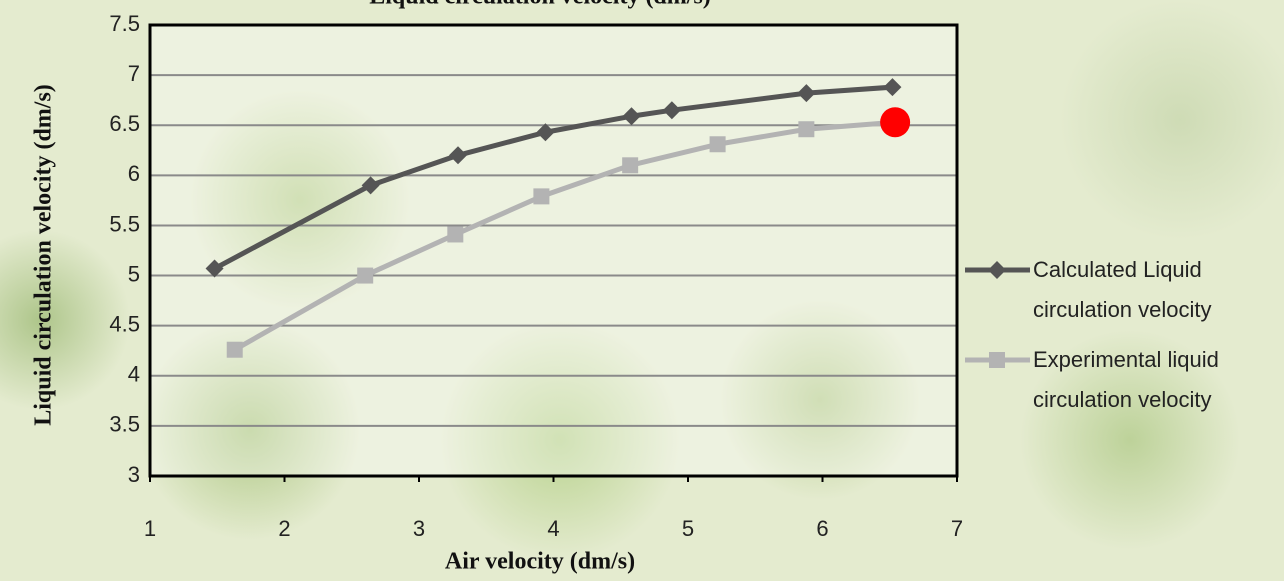  I want to click on y-axis-label: Liquid circulation velocity (dm/s), so click(44, 255).